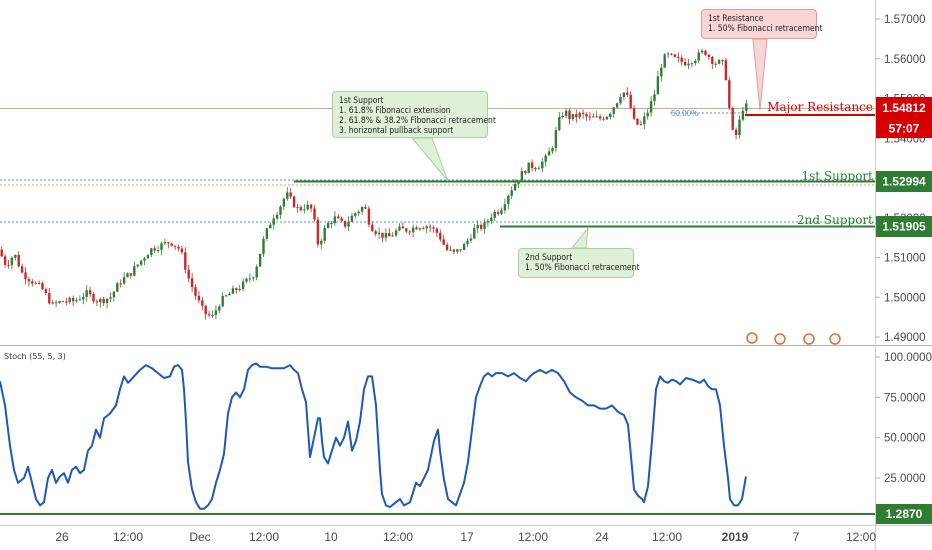 The height and width of the screenshot is (550, 932). I want to click on stoch-level-tag-text: 1.2870, so click(904, 514).